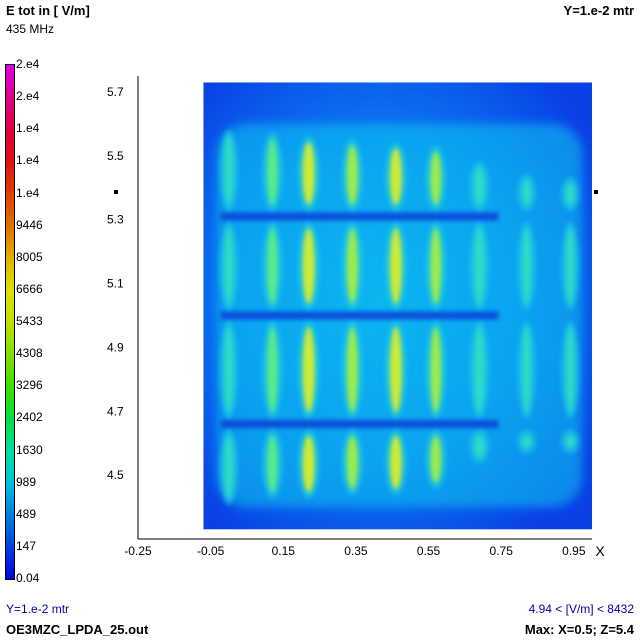  I want to click on max-location-label: Max: X=0.5; Z=5.4, so click(579, 629).